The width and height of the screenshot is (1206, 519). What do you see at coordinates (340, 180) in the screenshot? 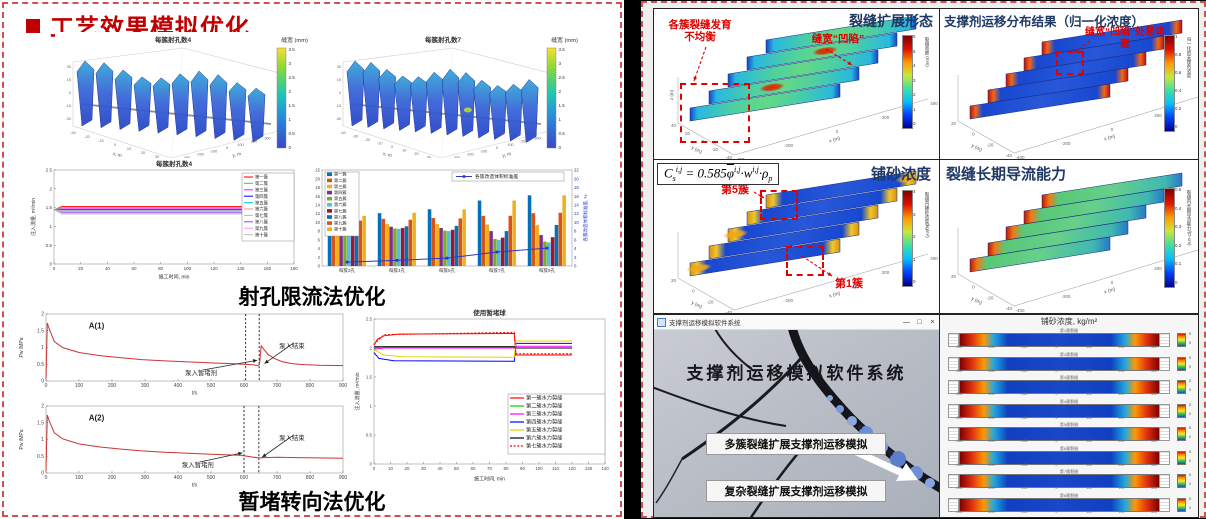
I see `svg-text: 第二簇` at bounding box center [340, 180].